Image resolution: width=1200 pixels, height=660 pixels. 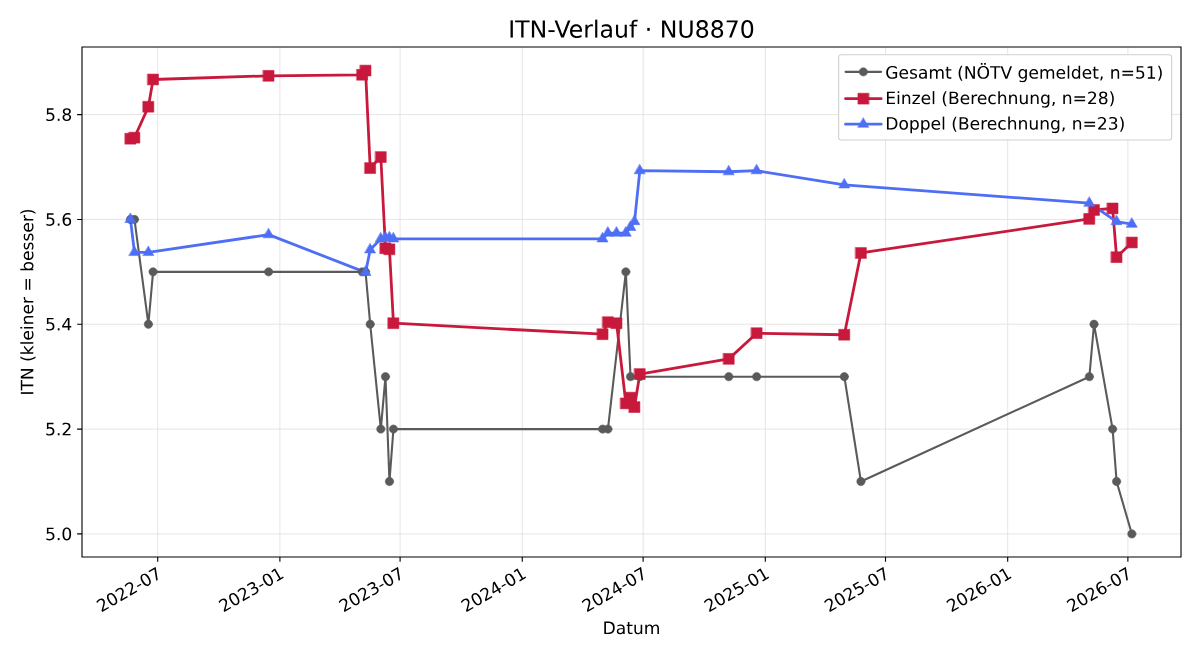 I want to click on y-tick-label: 5.0, so click(x=59, y=534).